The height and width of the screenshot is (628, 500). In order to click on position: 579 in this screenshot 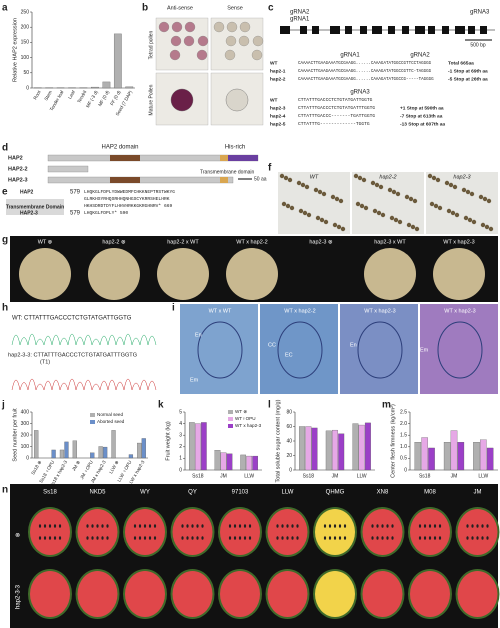, I will do `click(75, 214)`.